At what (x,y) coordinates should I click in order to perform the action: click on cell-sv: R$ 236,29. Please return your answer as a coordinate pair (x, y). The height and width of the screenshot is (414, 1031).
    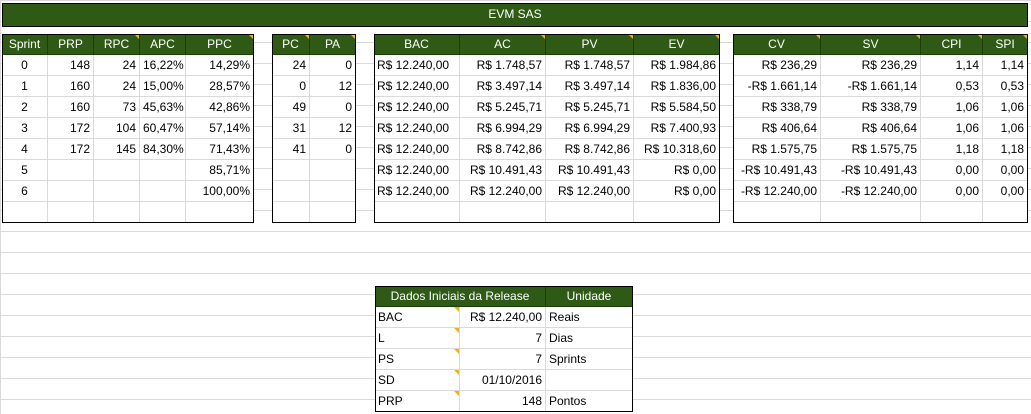
    Looking at the image, I should click on (871, 65).